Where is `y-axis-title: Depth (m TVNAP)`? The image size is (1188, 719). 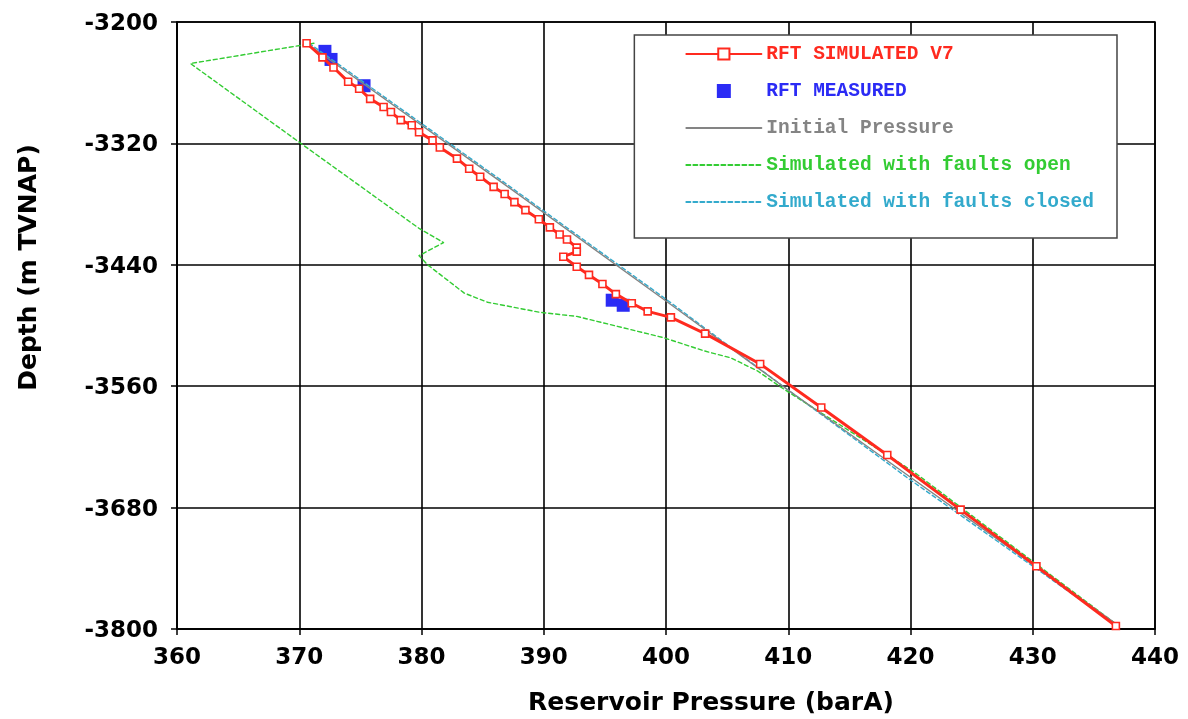
y-axis-title: Depth (m TVNAP) is located at coordinates (27, 267).